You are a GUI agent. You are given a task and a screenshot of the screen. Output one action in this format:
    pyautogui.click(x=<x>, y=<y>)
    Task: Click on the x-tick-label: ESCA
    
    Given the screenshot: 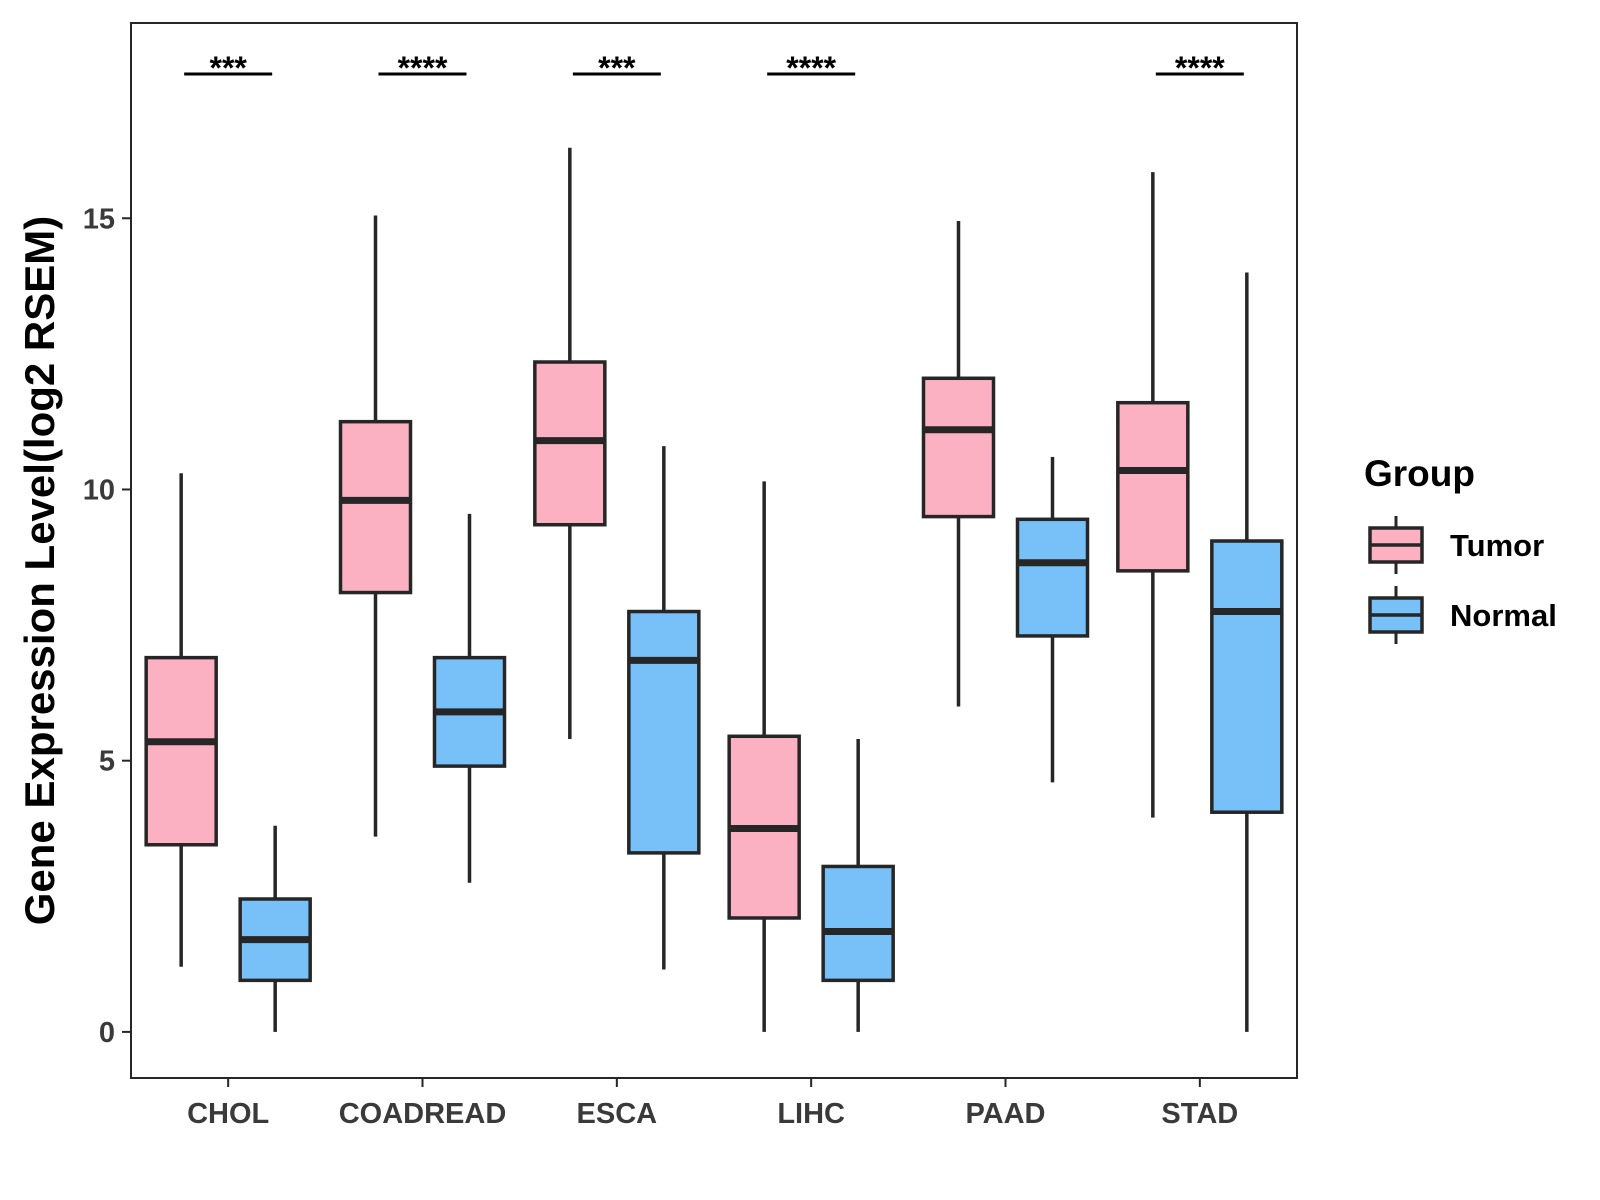 What is the action you would take?
    pyautogui.click(x=617, y=1114)
    